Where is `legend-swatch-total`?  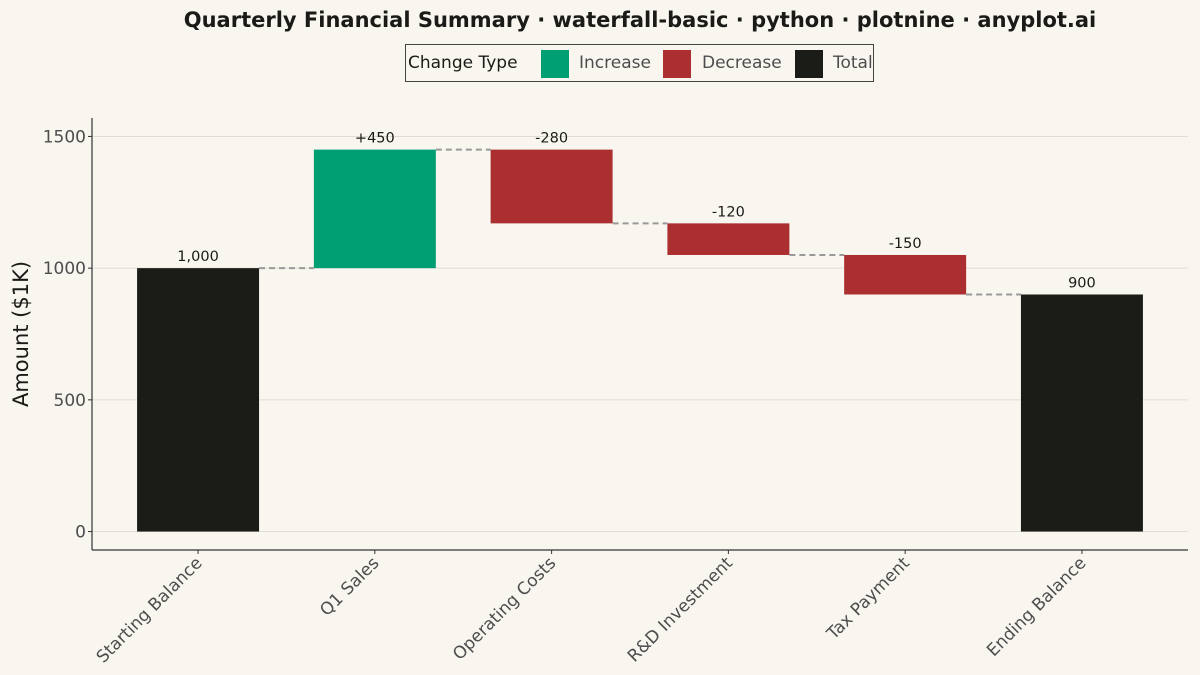 legend-swatch-total is located at coordinates (809, 64).